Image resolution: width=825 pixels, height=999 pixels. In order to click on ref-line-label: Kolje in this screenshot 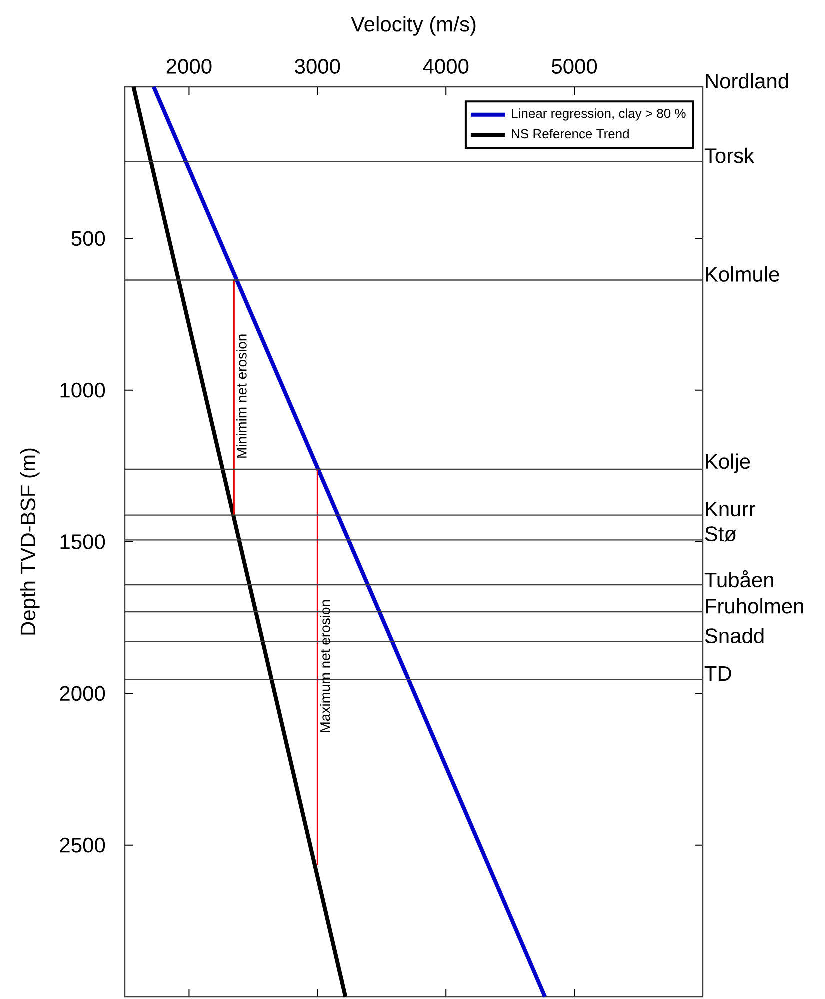, I will do `click(728, 464)`.